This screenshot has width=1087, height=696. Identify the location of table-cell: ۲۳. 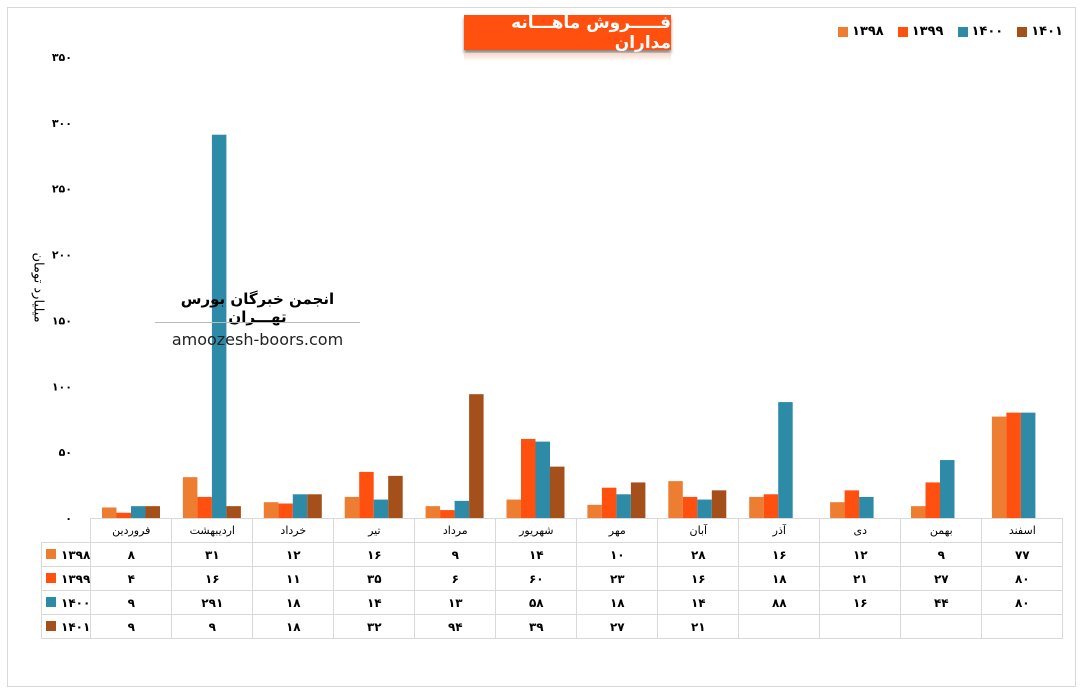
(617, 578).